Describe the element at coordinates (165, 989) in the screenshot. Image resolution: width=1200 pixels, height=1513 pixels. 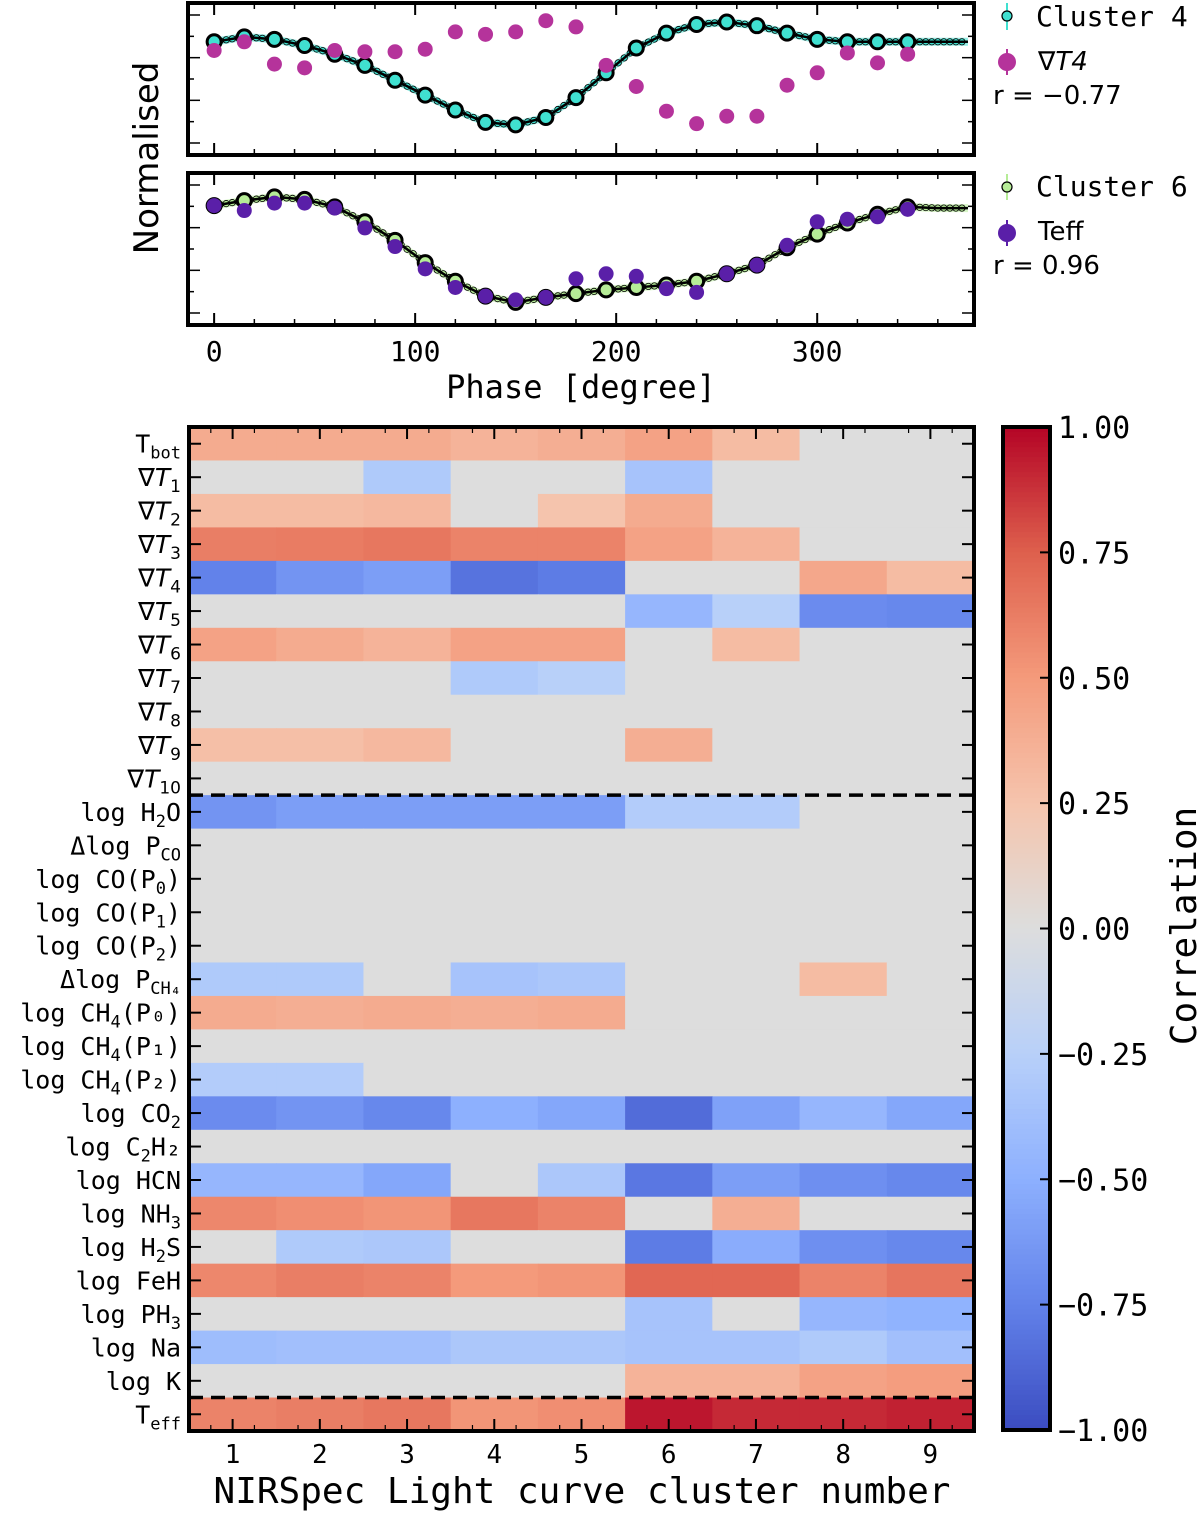
I see `row-label-subscript: CH₄` at that location.